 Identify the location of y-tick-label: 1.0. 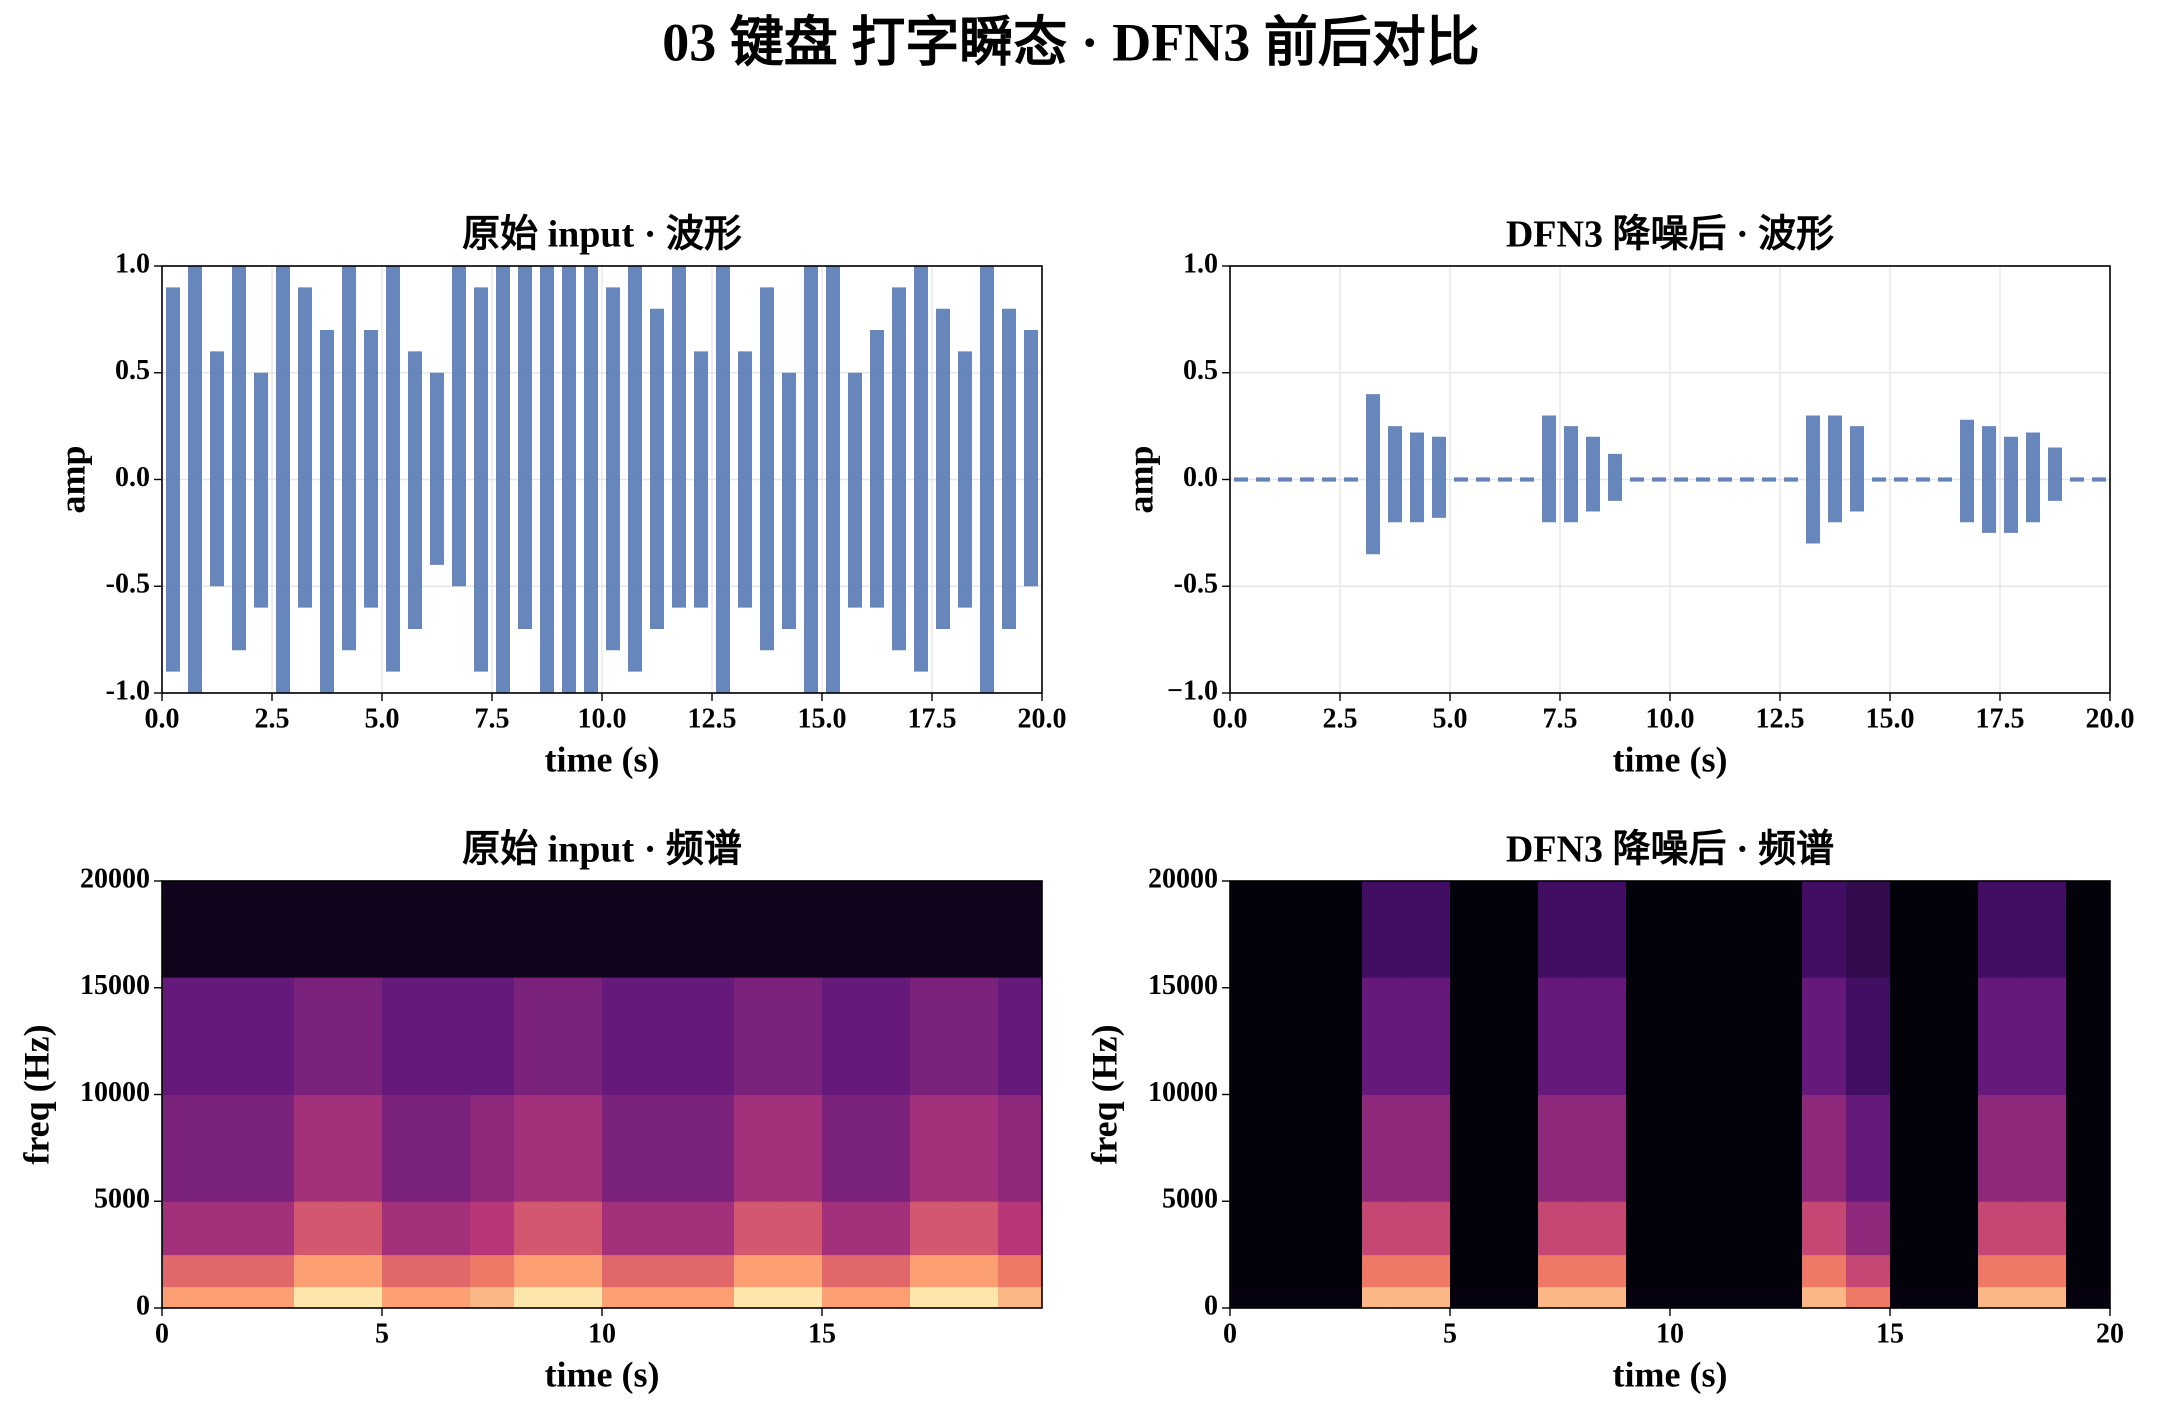
(132, 263).